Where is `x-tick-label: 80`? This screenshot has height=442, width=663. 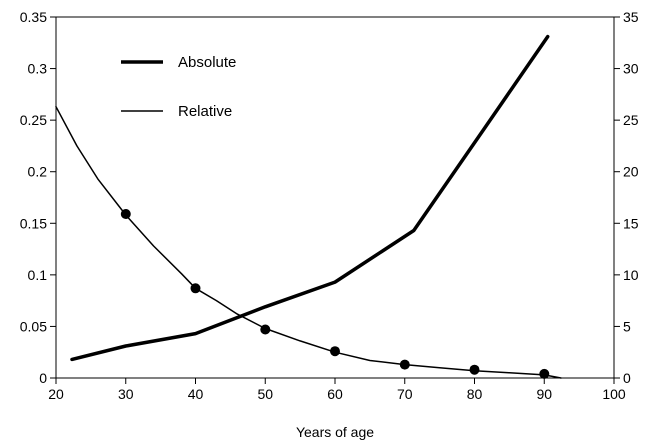
x-tick-label: 80 is located at coordinates (475, 394).